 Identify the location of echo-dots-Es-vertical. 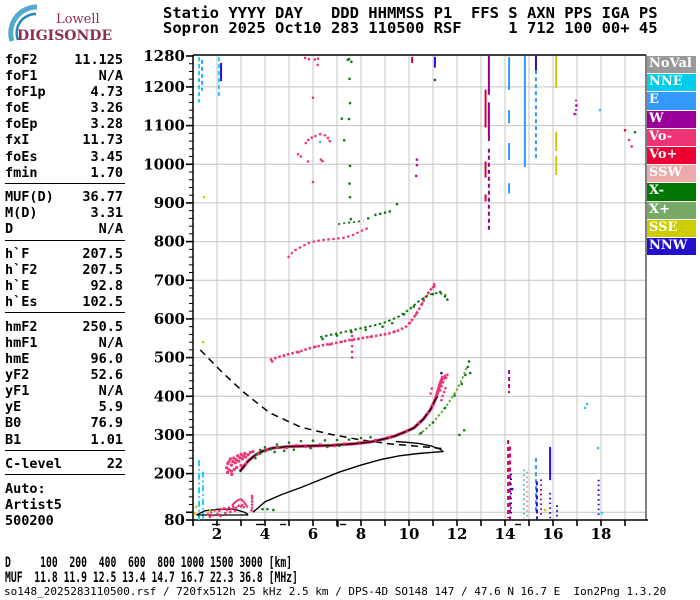
(251, 510).